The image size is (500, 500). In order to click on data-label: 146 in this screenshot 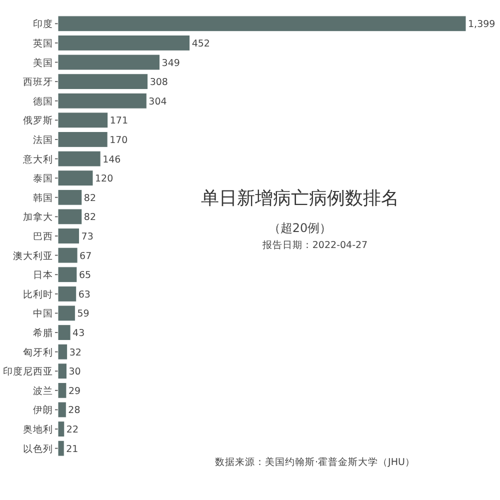, I will do `click(111, 160)`.